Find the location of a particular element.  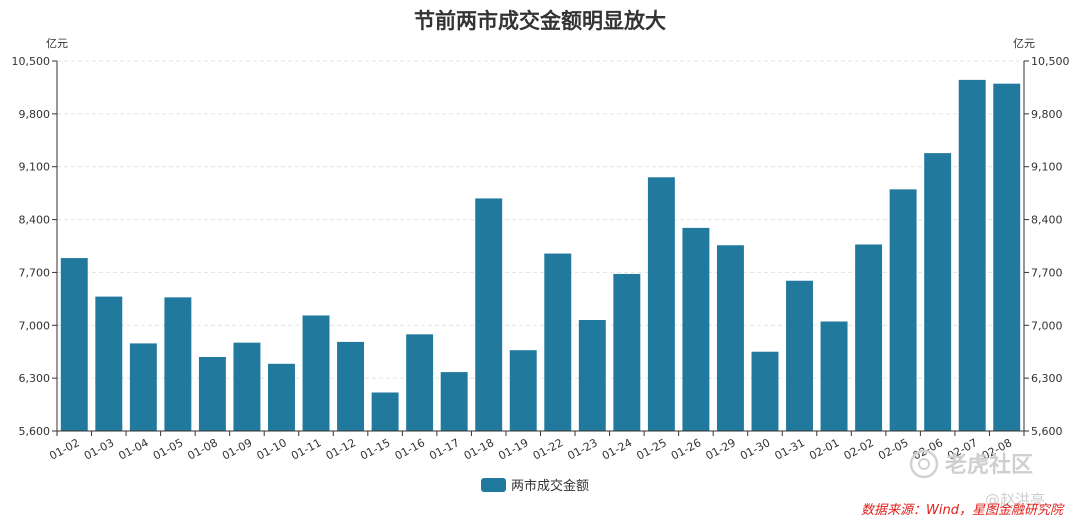

legend: 两市成交金额 is located at coordinates (535, 486).